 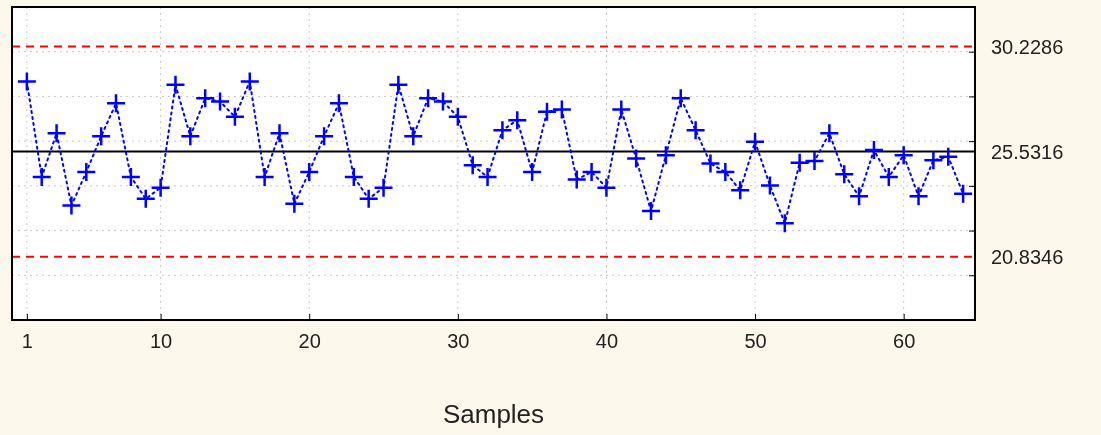 I want to click on ref-line-label: 30.2286, so click(x=1027, y=46).